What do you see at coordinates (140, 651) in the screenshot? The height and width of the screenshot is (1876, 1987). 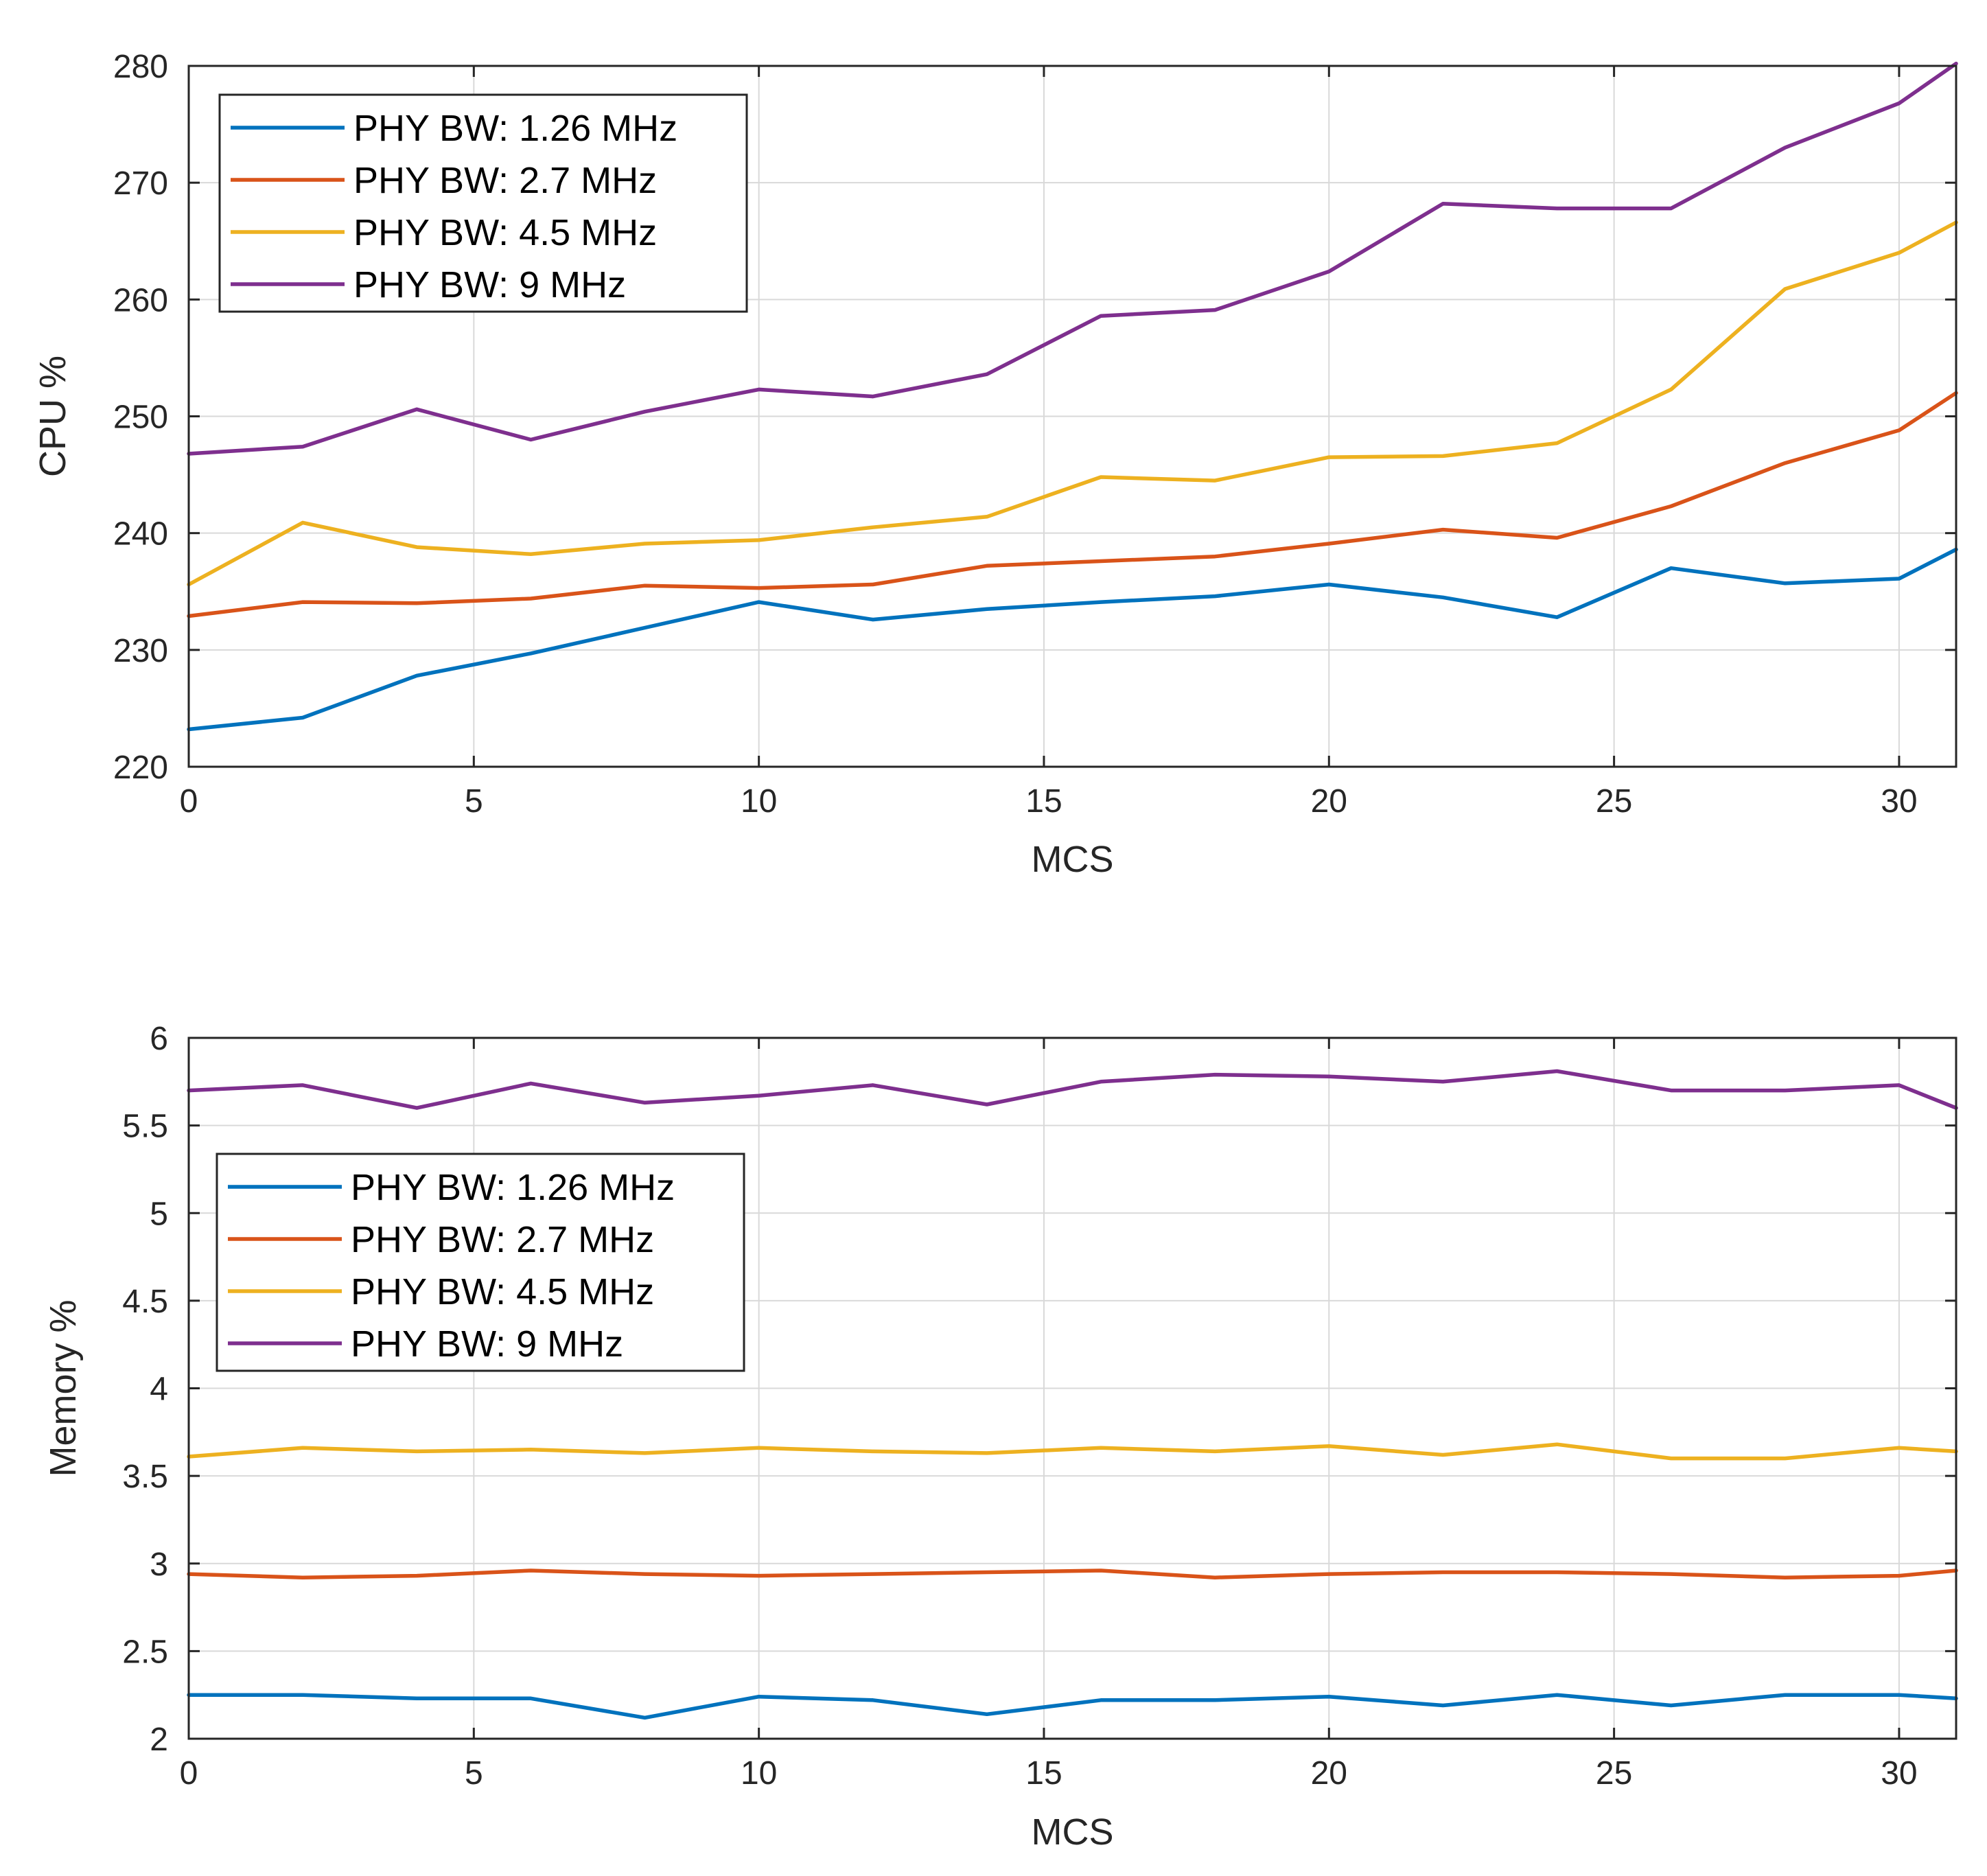 I see `y-tick-label: 230` at bounding box center [140, 651].